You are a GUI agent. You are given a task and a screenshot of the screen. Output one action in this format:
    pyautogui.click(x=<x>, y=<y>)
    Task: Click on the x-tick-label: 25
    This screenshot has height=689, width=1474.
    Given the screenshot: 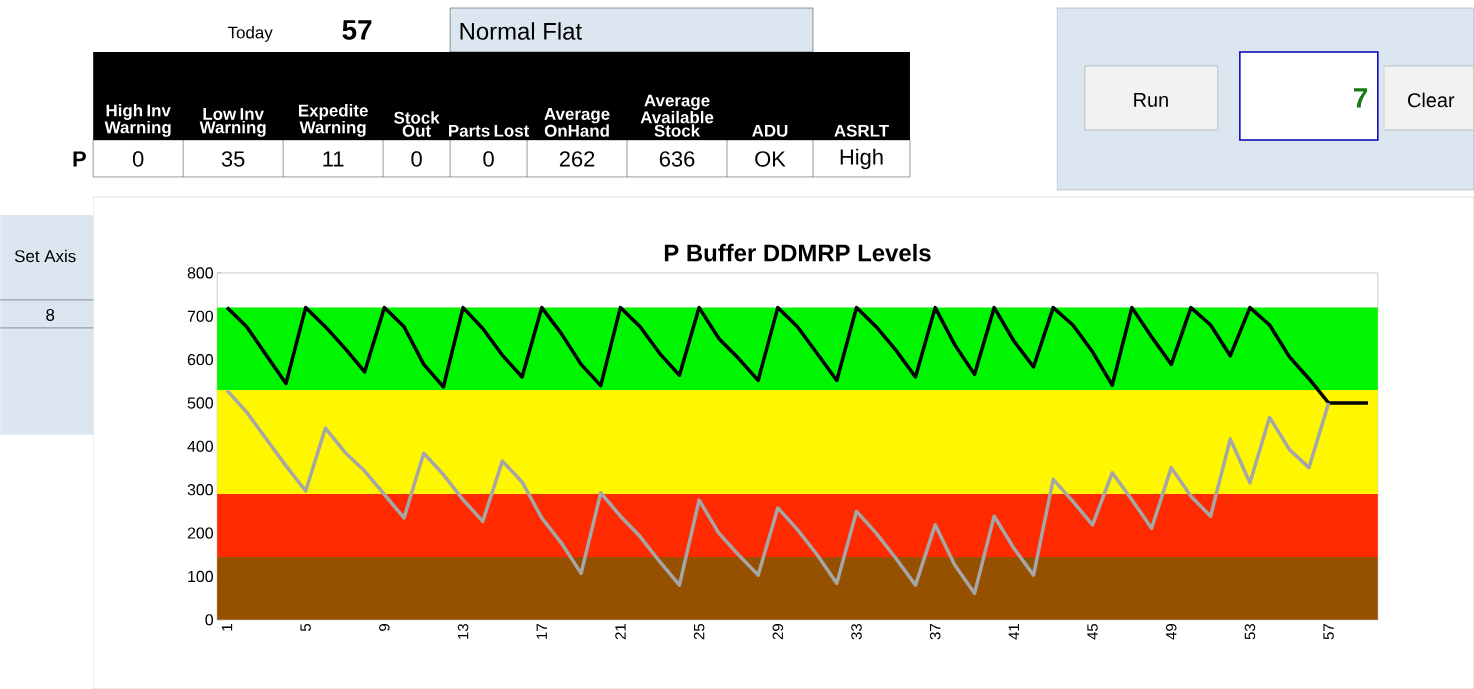 What is the action you would take?
    pyautogui.click(x=699, y=631)
    